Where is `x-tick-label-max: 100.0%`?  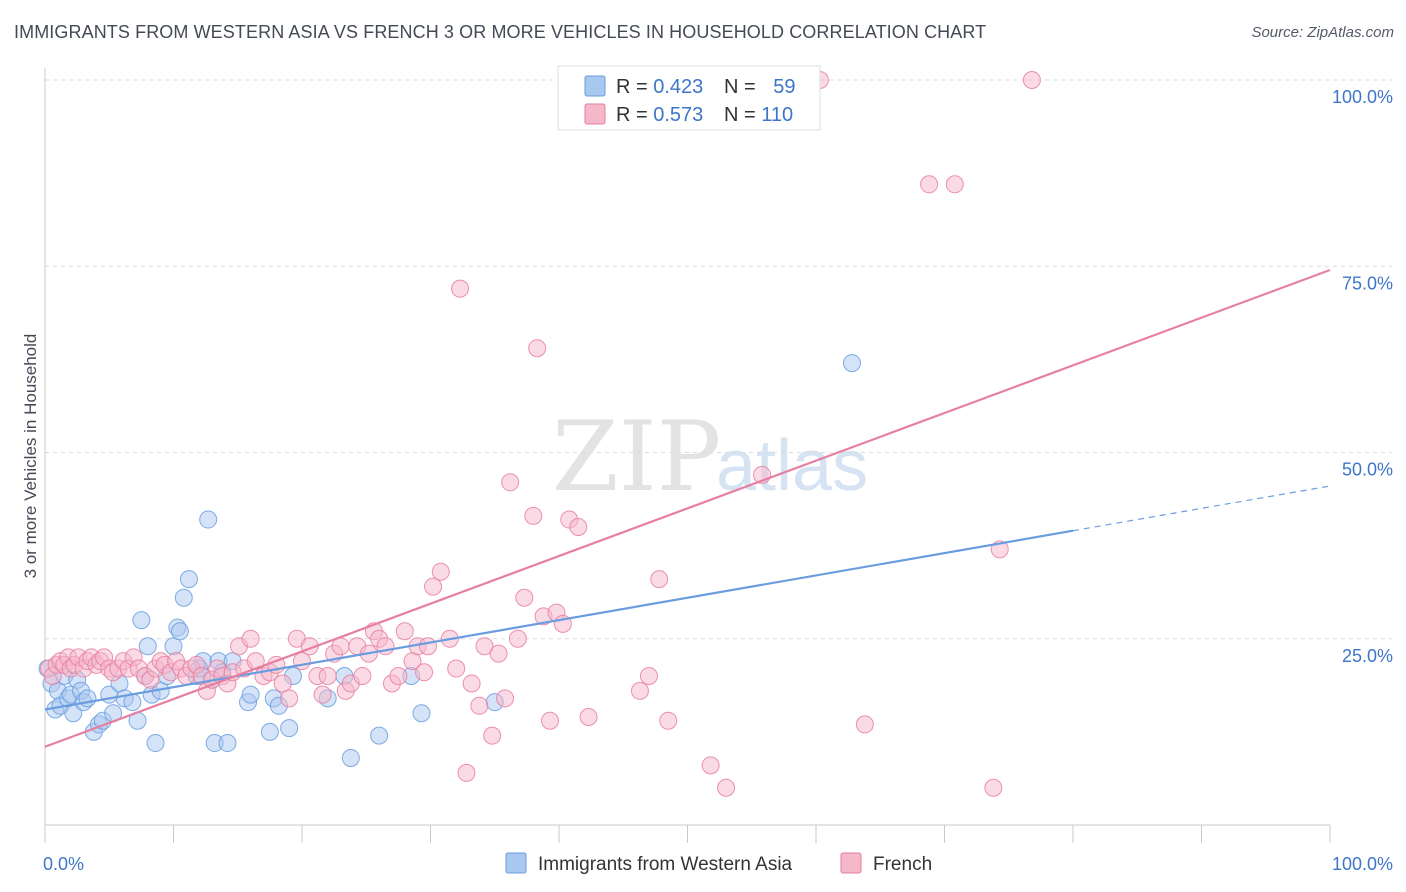 x-tick-label-max: 100.0% is located at coordinates (1362, 864).